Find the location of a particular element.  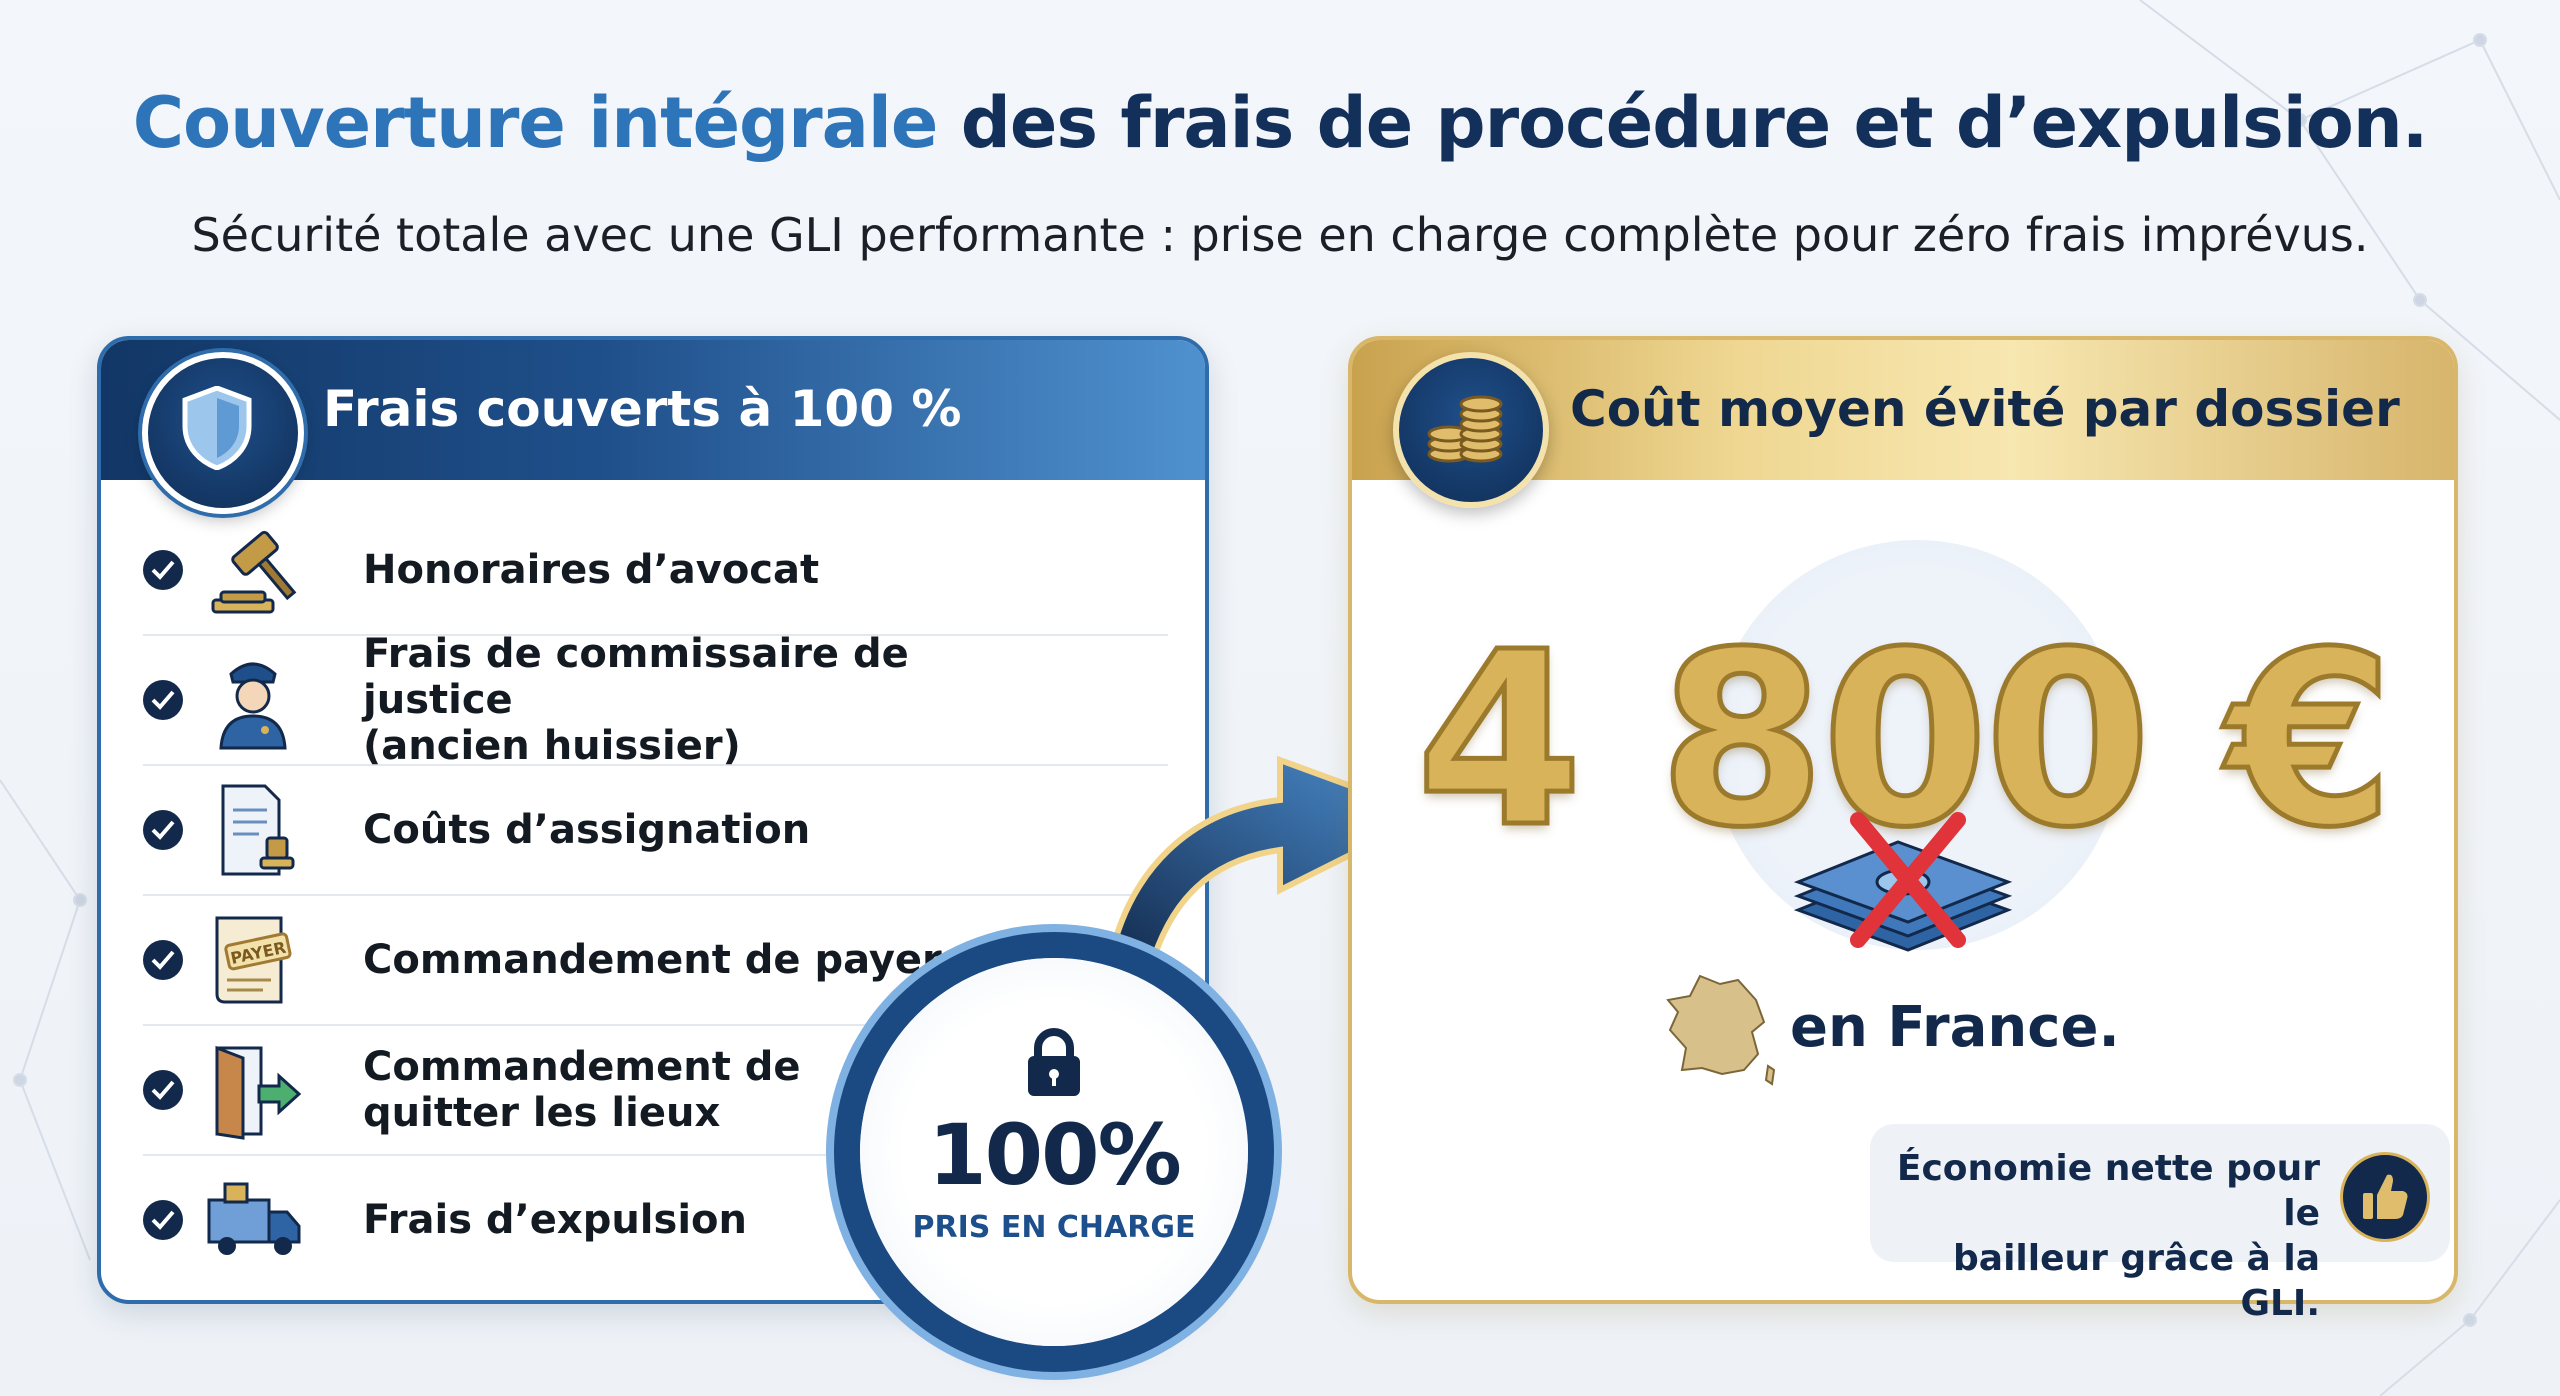

exit-door-icon is located at coordinates (253, 1090).